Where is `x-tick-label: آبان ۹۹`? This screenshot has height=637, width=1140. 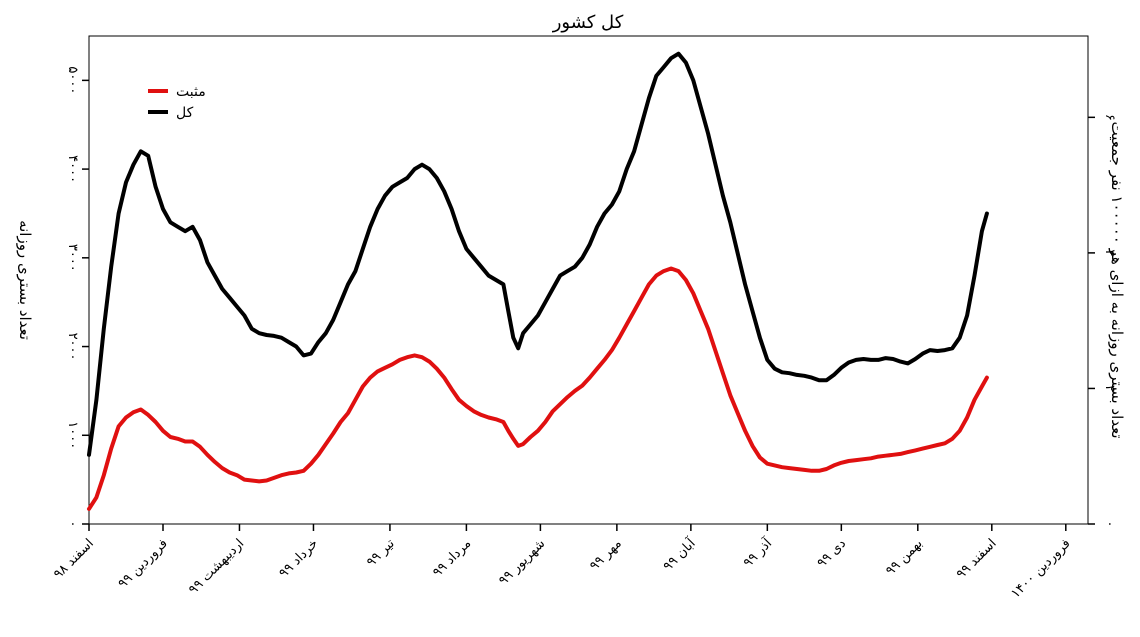
x-tick-label: آبان ۹۹ is located at coordinates (679, 554).